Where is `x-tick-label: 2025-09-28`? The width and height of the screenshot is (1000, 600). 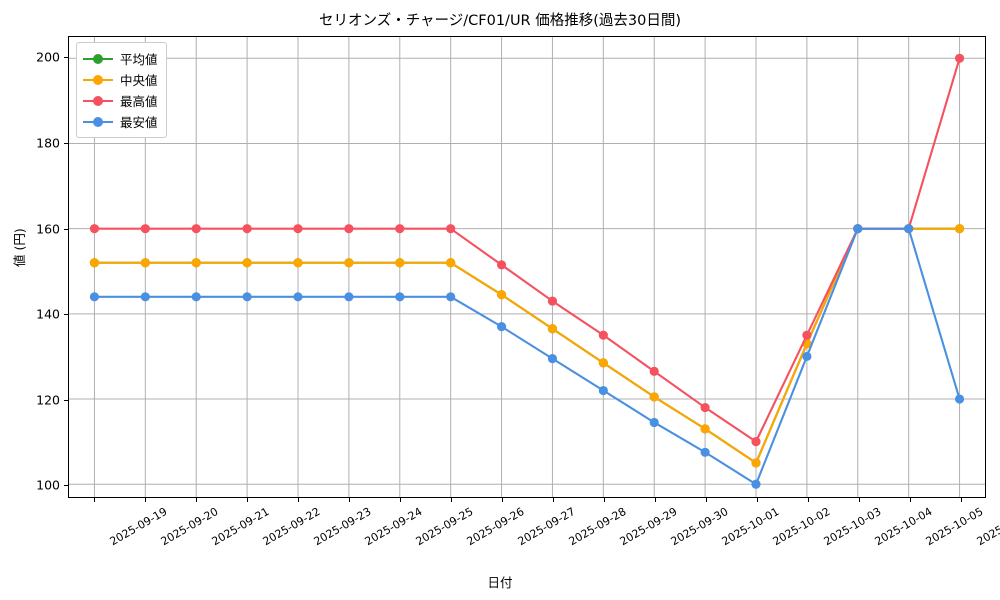 x-tick-label: 2025-09-28 is located at coordinates (597, 527).